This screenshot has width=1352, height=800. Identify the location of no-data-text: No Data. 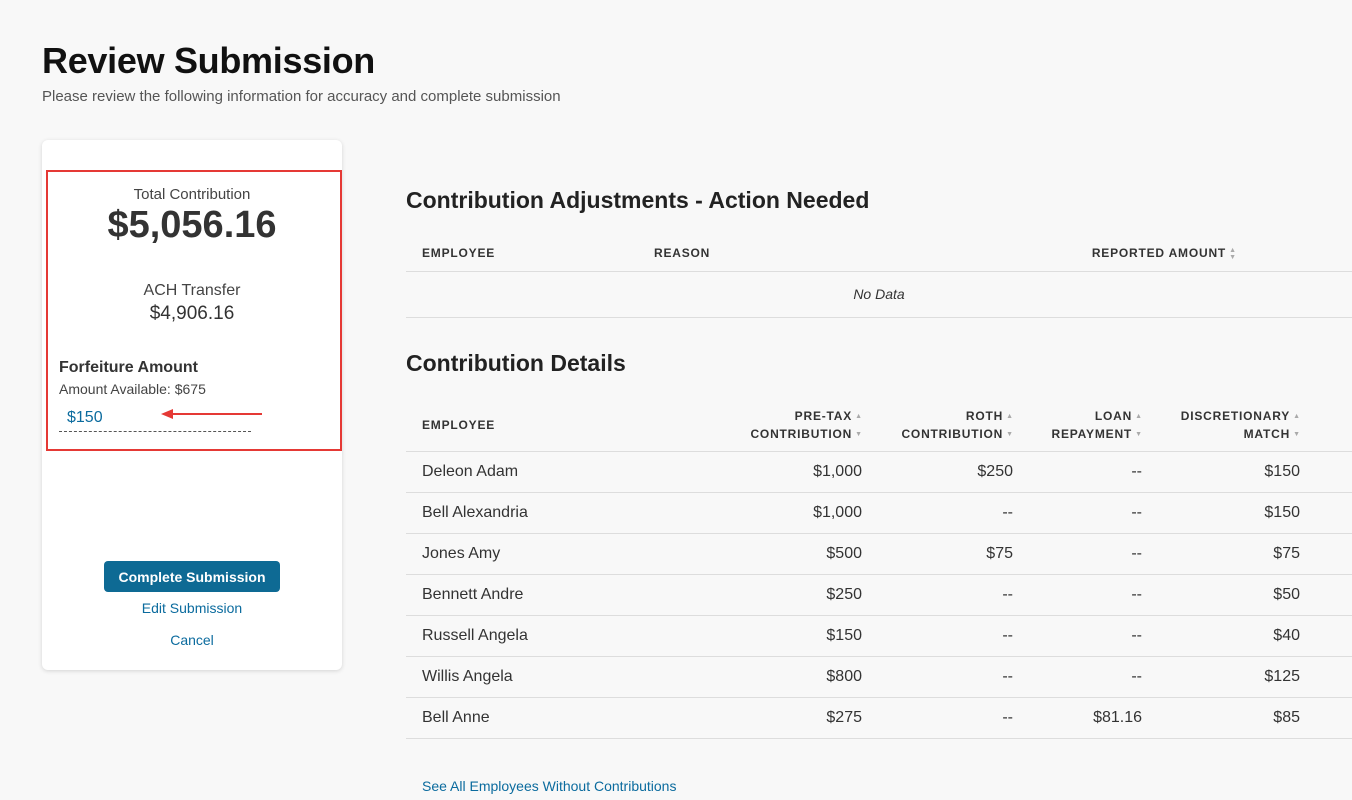
(879, 294).